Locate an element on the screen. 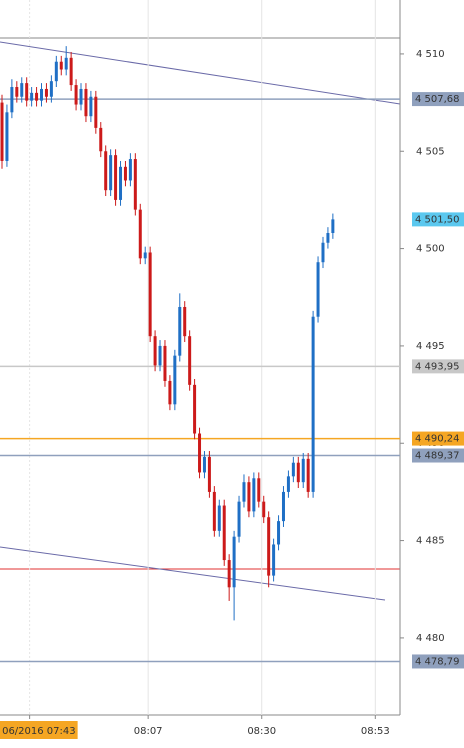 This screenshot has height=748, width=464. y-tick-label: 4 505 is located at coordinates (430, 151).